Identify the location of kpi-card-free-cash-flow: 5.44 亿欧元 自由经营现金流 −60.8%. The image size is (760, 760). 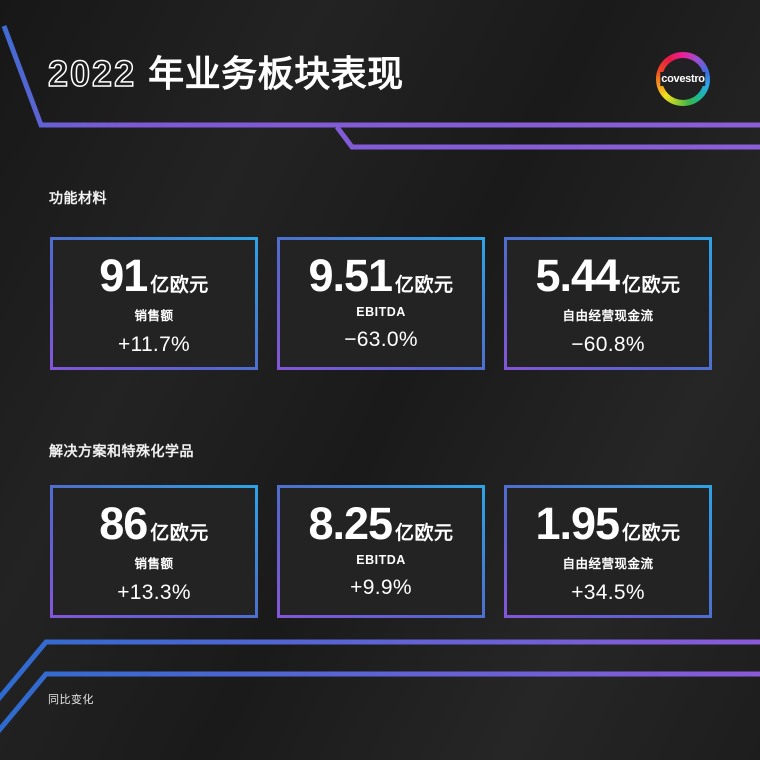
(608, 303).